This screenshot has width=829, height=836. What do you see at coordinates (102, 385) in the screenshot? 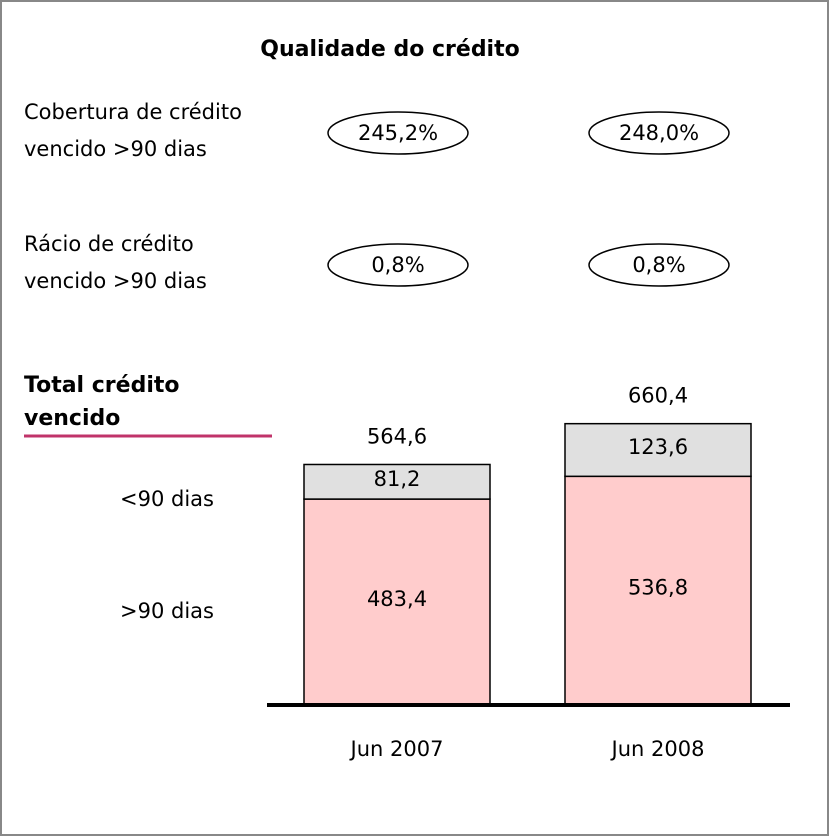
I see `section-title: Total crédito` at bounding box center [102, 385].